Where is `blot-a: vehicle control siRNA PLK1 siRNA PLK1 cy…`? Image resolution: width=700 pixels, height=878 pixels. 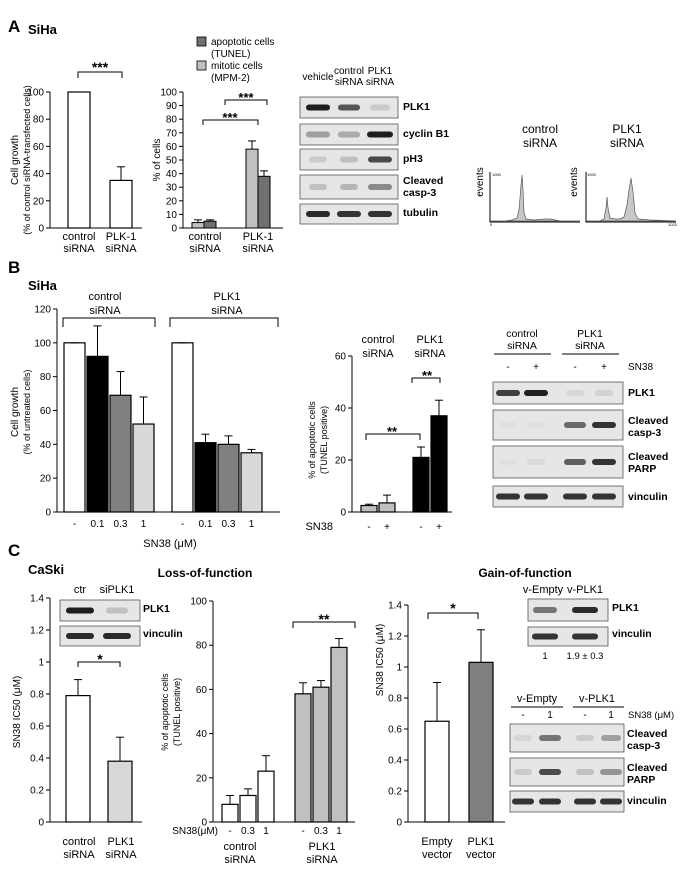
blot-a: vehicle control siRNA PLK1 siRNA PLK1 cy… is located at coordinates (374, 145).